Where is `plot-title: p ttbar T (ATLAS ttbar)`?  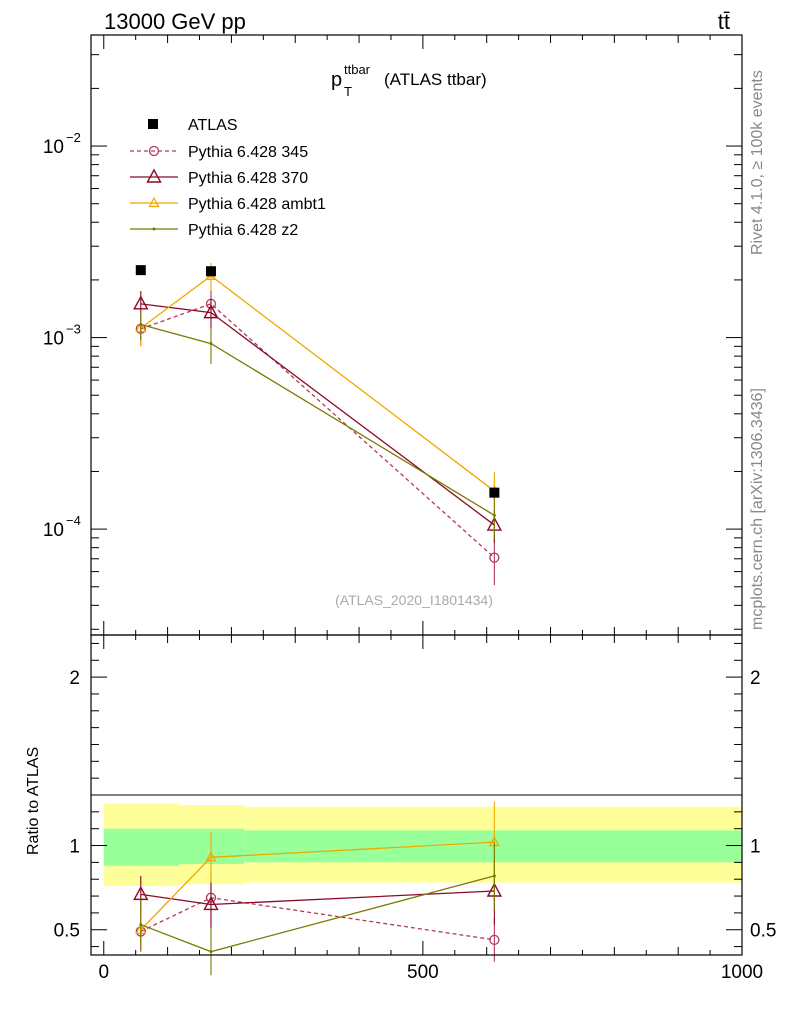
plot-title: p ttbar T (ATLAS ttbar) is located at coordinates (409, 80).